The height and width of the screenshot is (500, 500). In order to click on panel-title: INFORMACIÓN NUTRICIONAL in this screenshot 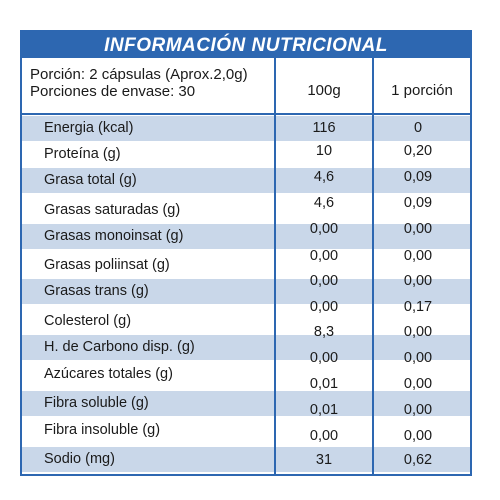, I will do `click(246, 45)`.